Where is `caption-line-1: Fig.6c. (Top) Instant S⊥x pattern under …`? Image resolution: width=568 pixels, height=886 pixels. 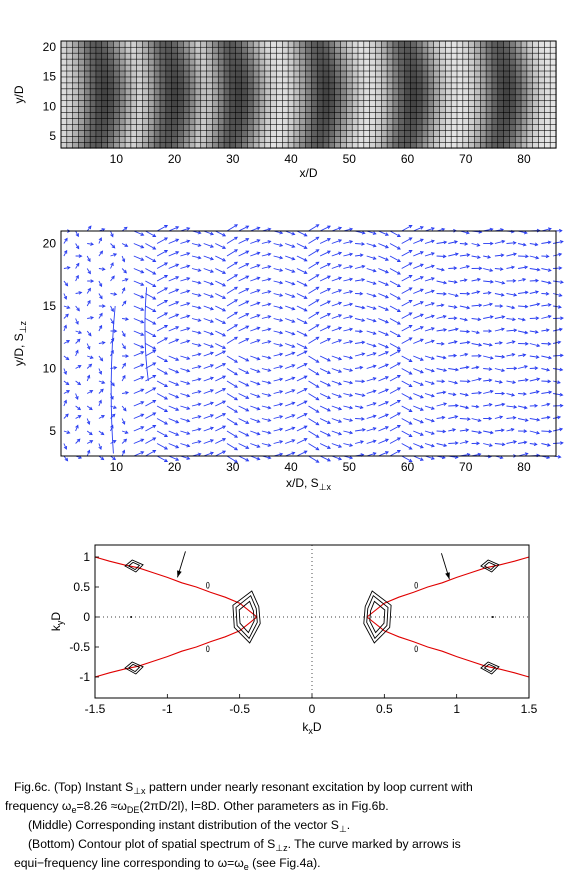 caption-line-1: Fig.6c. (Top) Instant S⊥x pattern under … is located at coordinates (289, 787).